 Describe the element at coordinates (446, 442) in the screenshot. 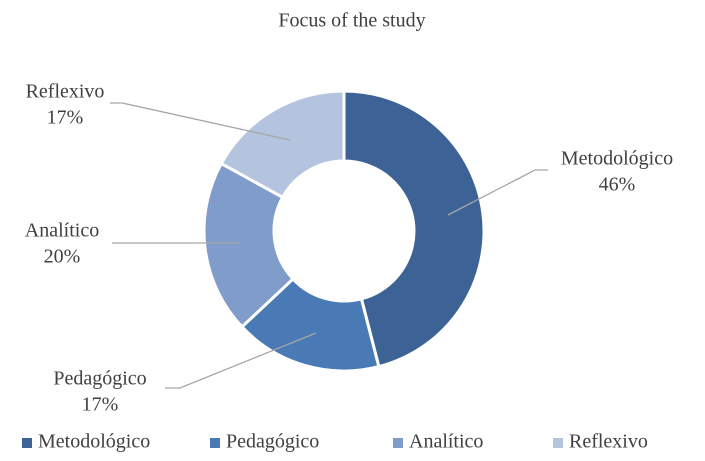

I see `legend-label: Analítico` at that location.